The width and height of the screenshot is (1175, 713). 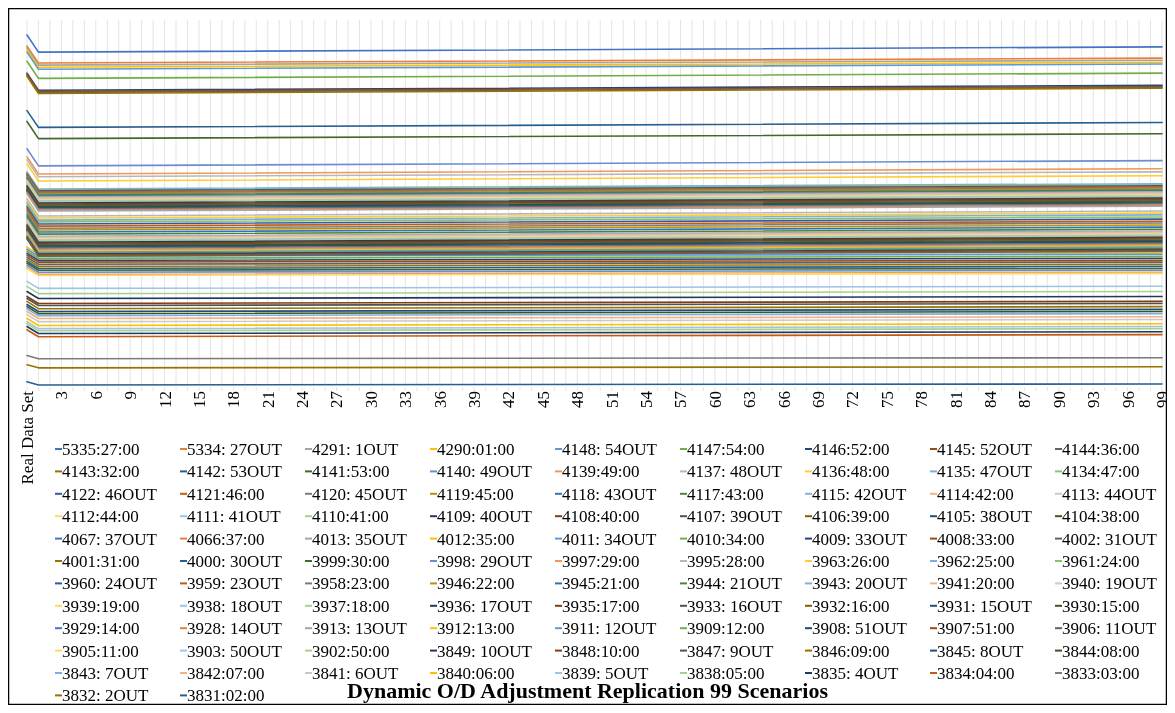 What do you see at coordinates (337, 399) in the screenshot?
I see `x-tick-label: 27` at bounding box center [337, 399].